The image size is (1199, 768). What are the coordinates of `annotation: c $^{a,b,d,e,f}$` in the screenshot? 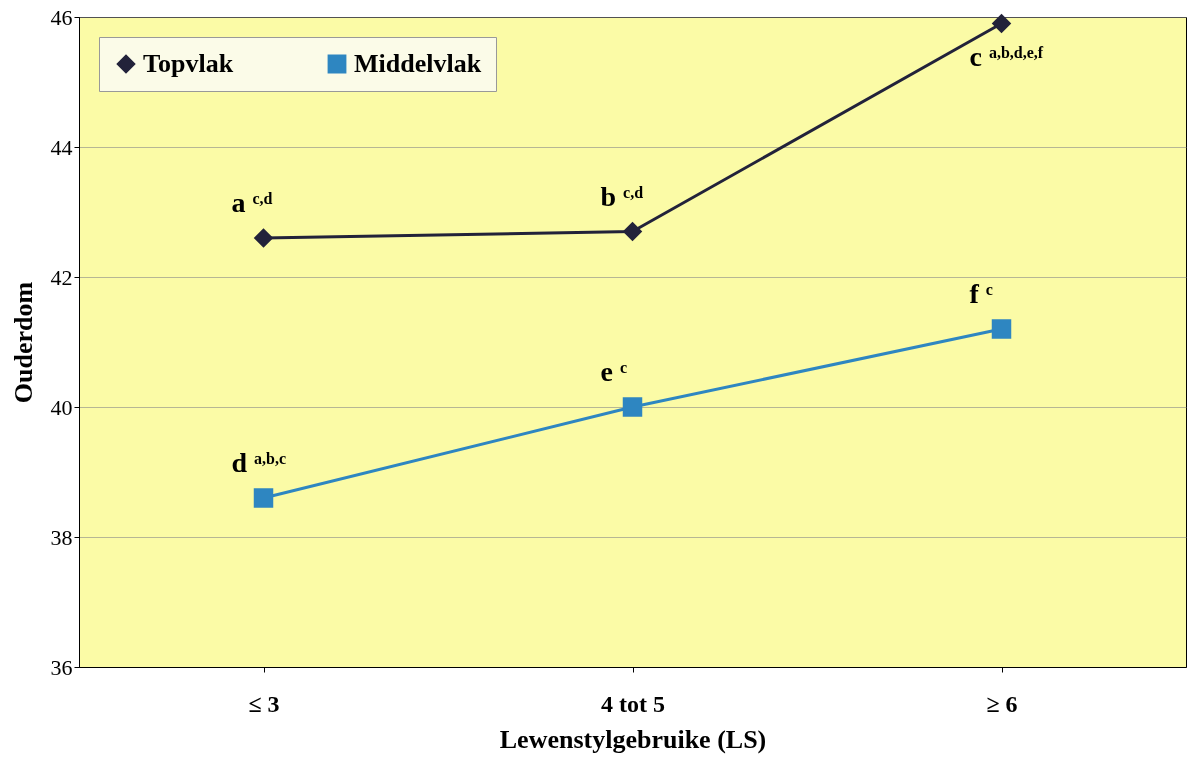 It's located at (1006, 56).